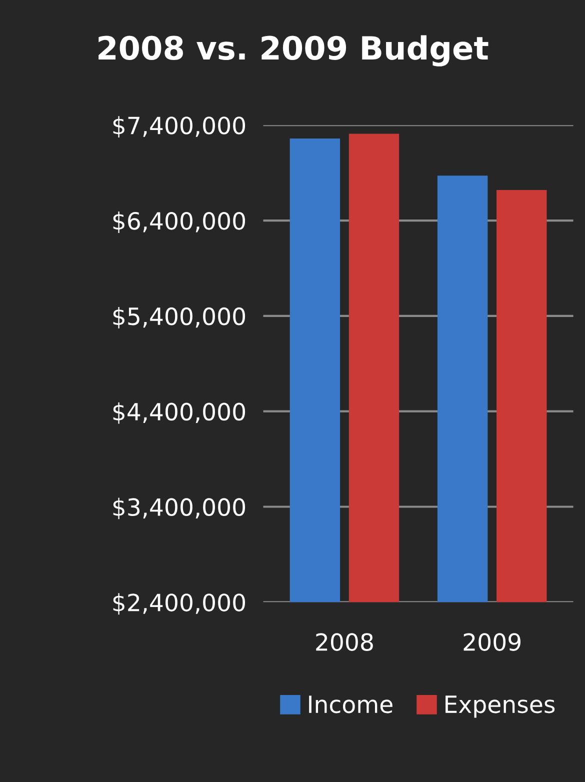 The image size is (585, 782). I want to click on y-tick-label: $3,400,000, so click(179, 509).